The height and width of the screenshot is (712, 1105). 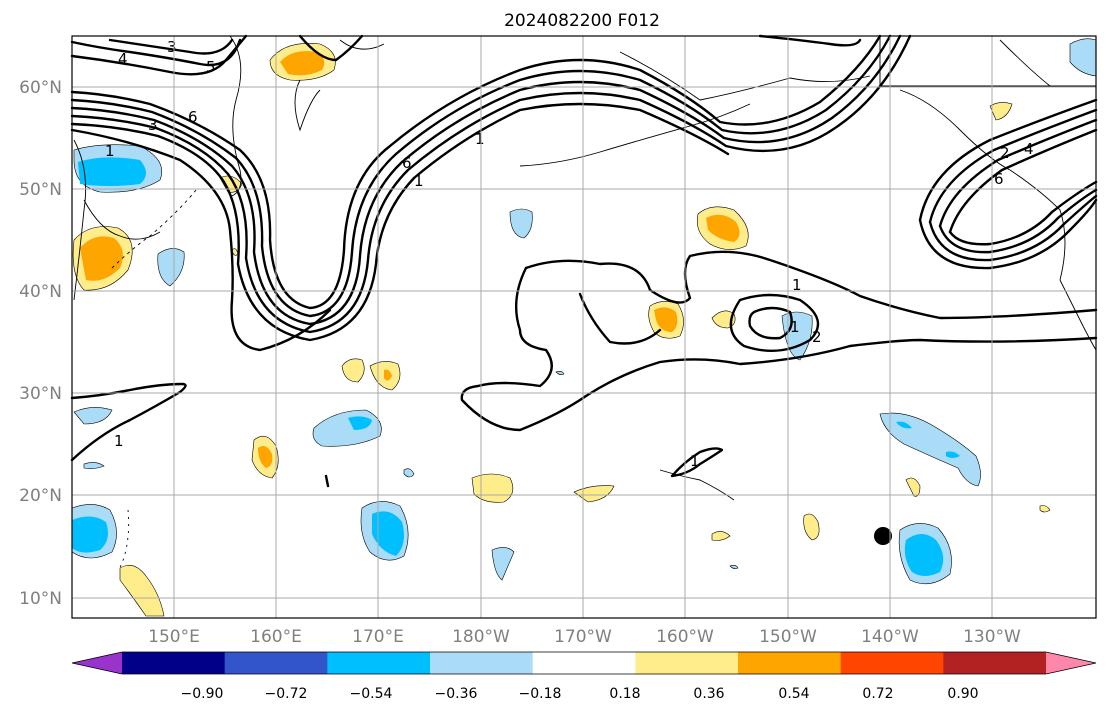 I want to click on contour-label: 5, so click(x=211, y=67).